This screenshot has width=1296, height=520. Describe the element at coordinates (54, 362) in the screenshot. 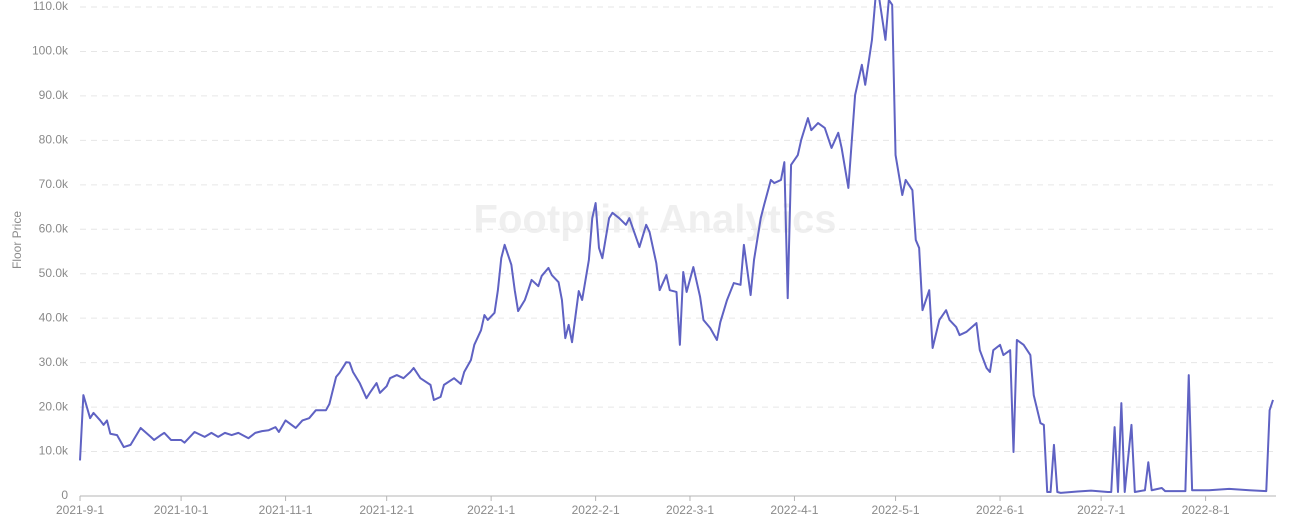

I see `y-tick-label: 30.0k` at that location.